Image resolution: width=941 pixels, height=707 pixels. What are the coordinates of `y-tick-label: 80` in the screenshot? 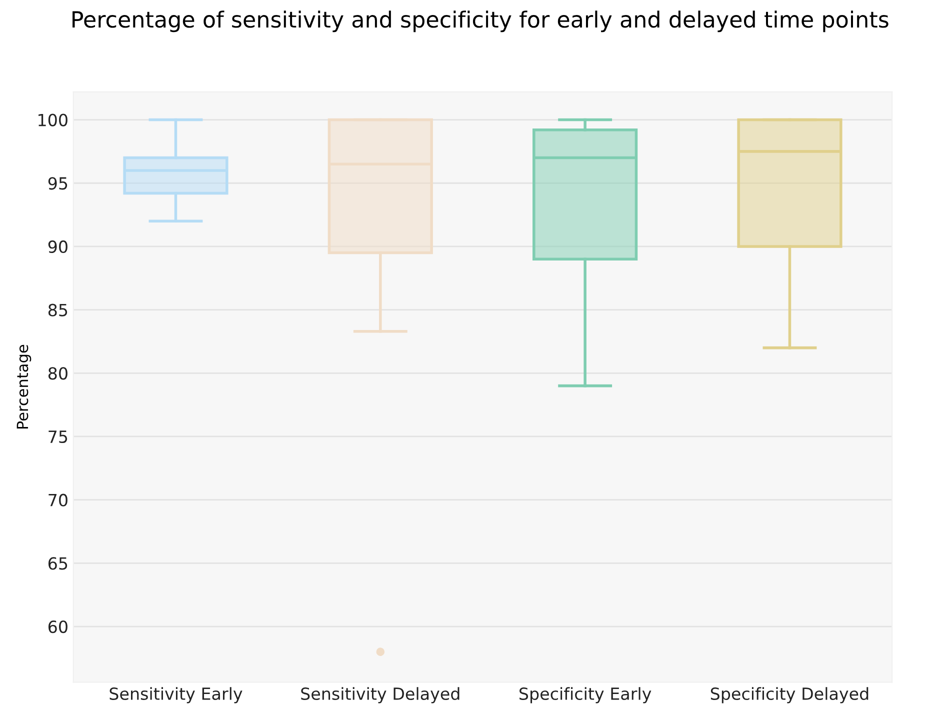 It's located at (58, 373).